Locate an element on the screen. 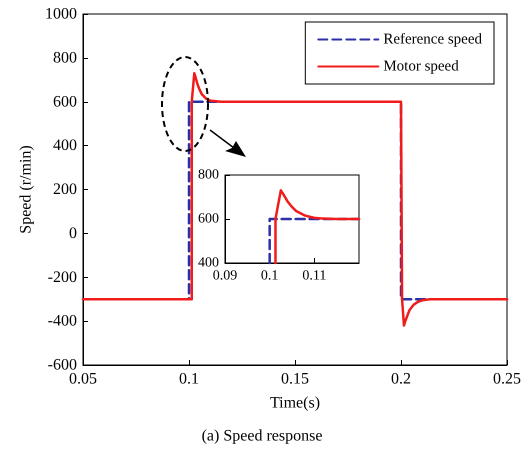 The width and height of the screenshot is (524, 453). y-tick-label: -600 is located at coordinates (62, 365).